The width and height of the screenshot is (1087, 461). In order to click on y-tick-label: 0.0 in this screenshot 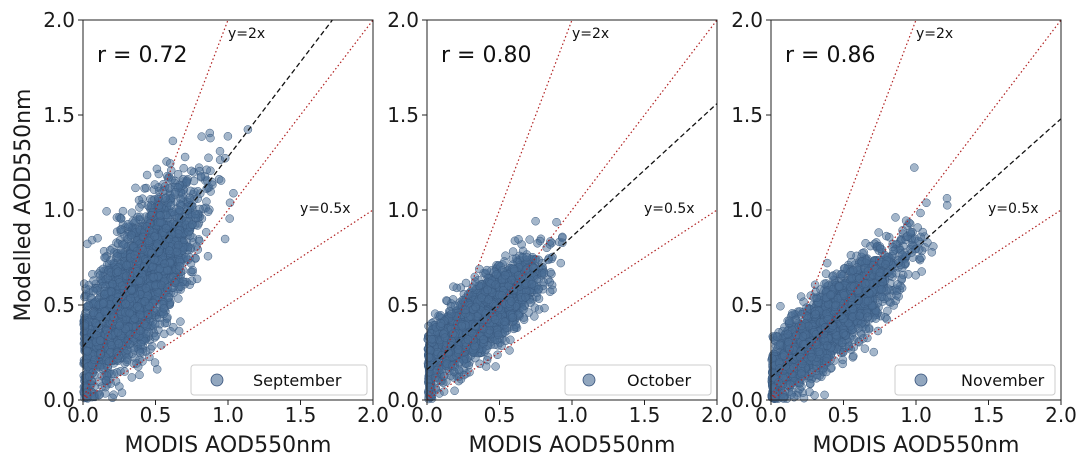, I will do `click(59, 400)`.